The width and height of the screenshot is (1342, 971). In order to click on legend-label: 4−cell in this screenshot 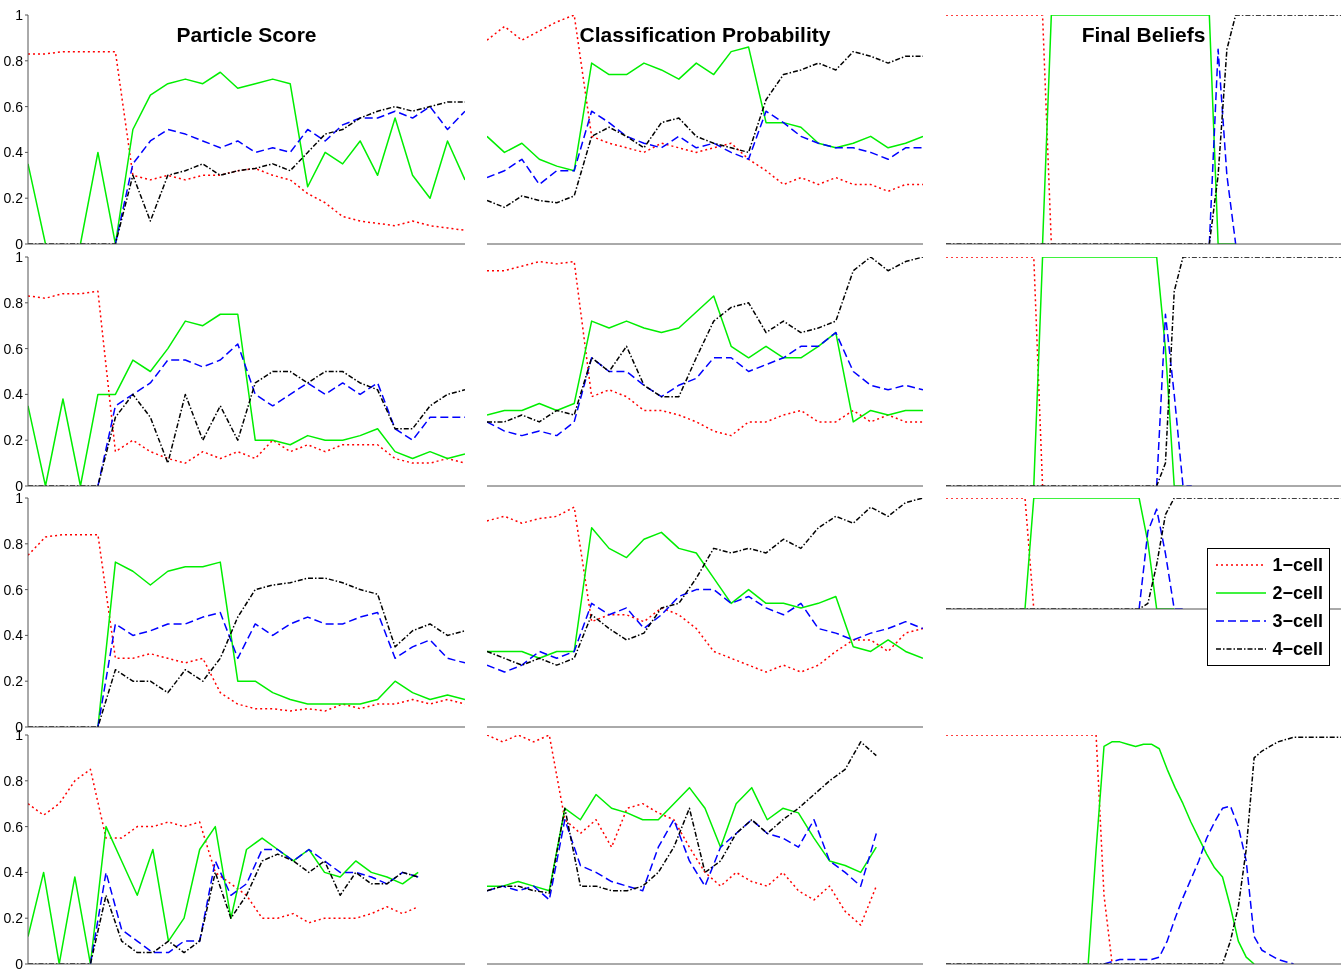, I will do `click(1297, 649)`.